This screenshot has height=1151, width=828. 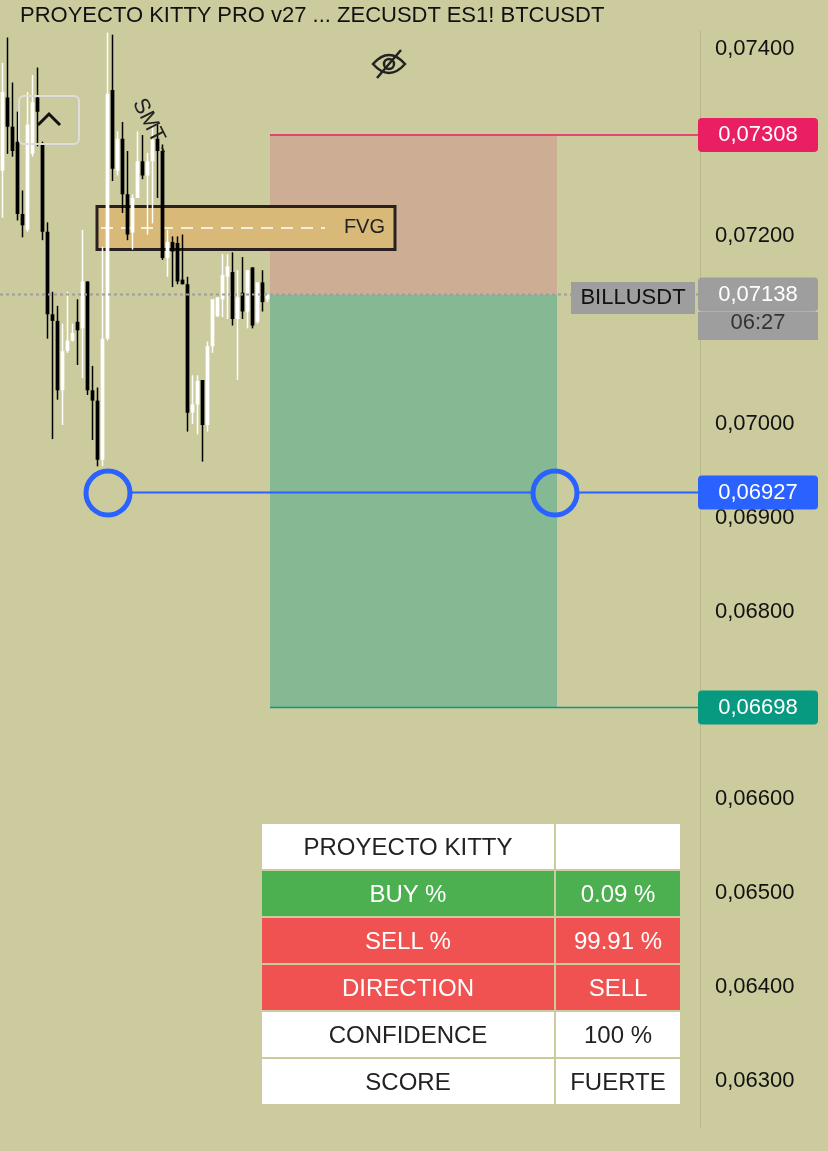 I want to click on category-label: BUY %, so click(x=408, y=893).